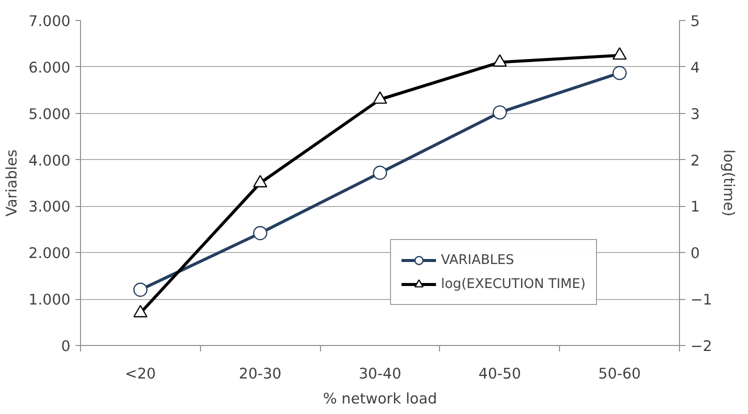 The width and height of the screenshot is (748, 414). I want to click on y-tick-label: 1.000, so click(49, 300).